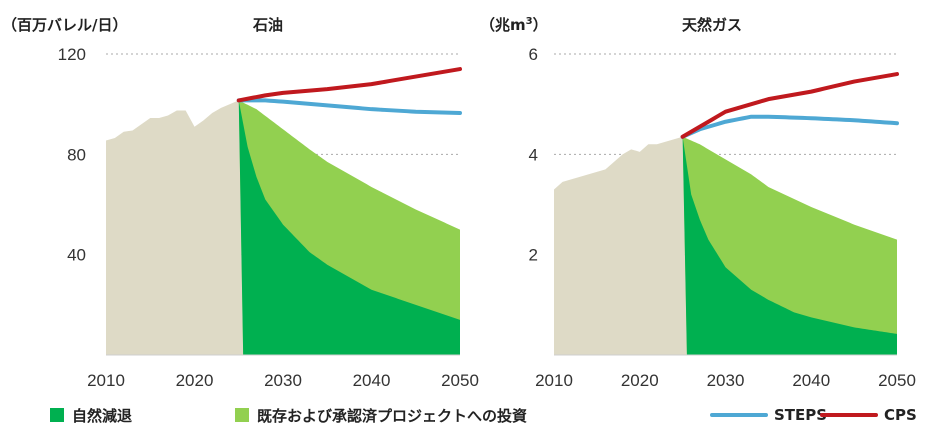 The image size is (930, 437). What do you see at coordinates (349, 106) in the screenshot?
I see `oil-steps-line` at bounding box center [349, 106].